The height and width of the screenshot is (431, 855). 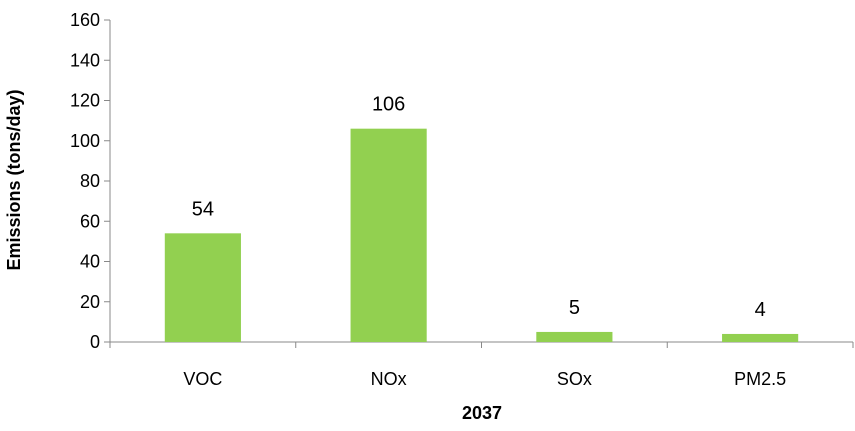 What do you see at coordinates (574, 336) in the screenshot?
I see `bar-sox` at bounding box center [574, 336].